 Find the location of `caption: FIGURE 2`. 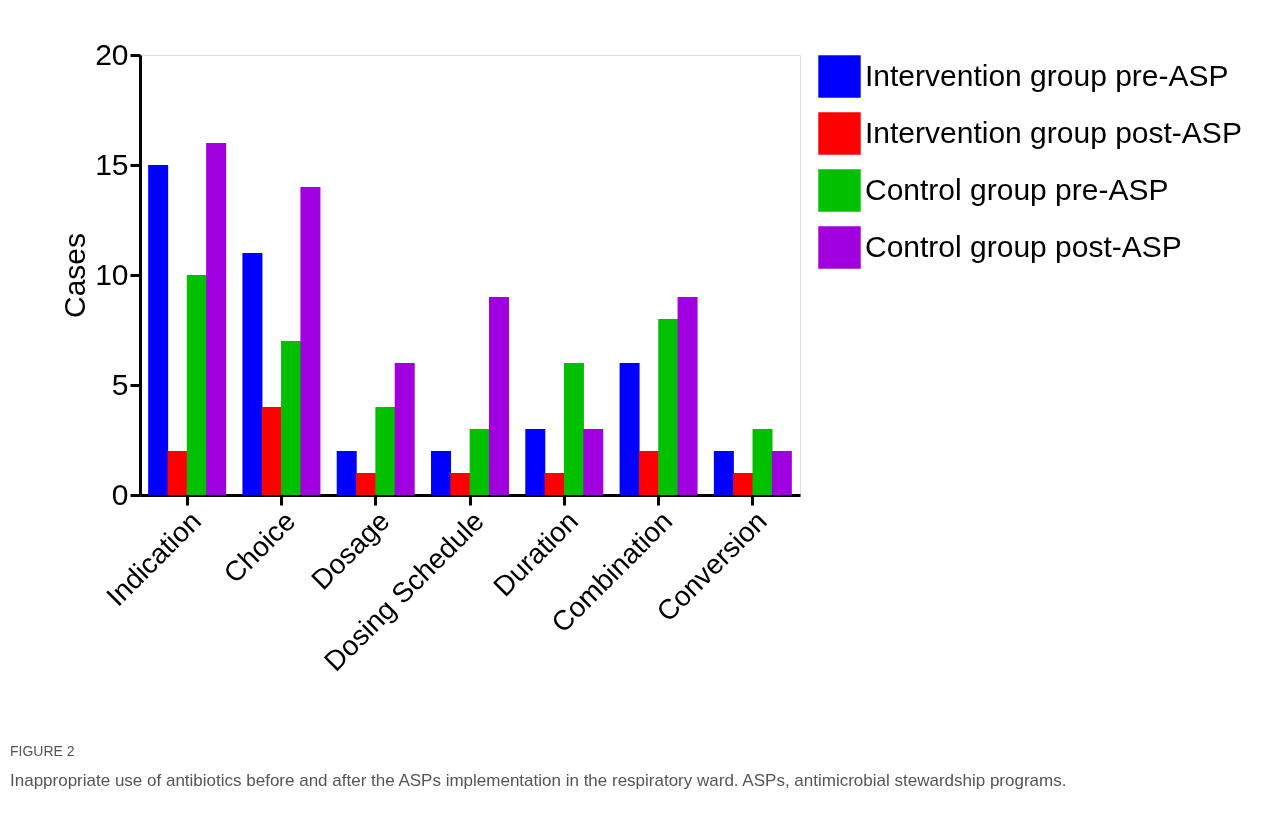

caption: FIGURE 2 is located at coordinates (42, 751).